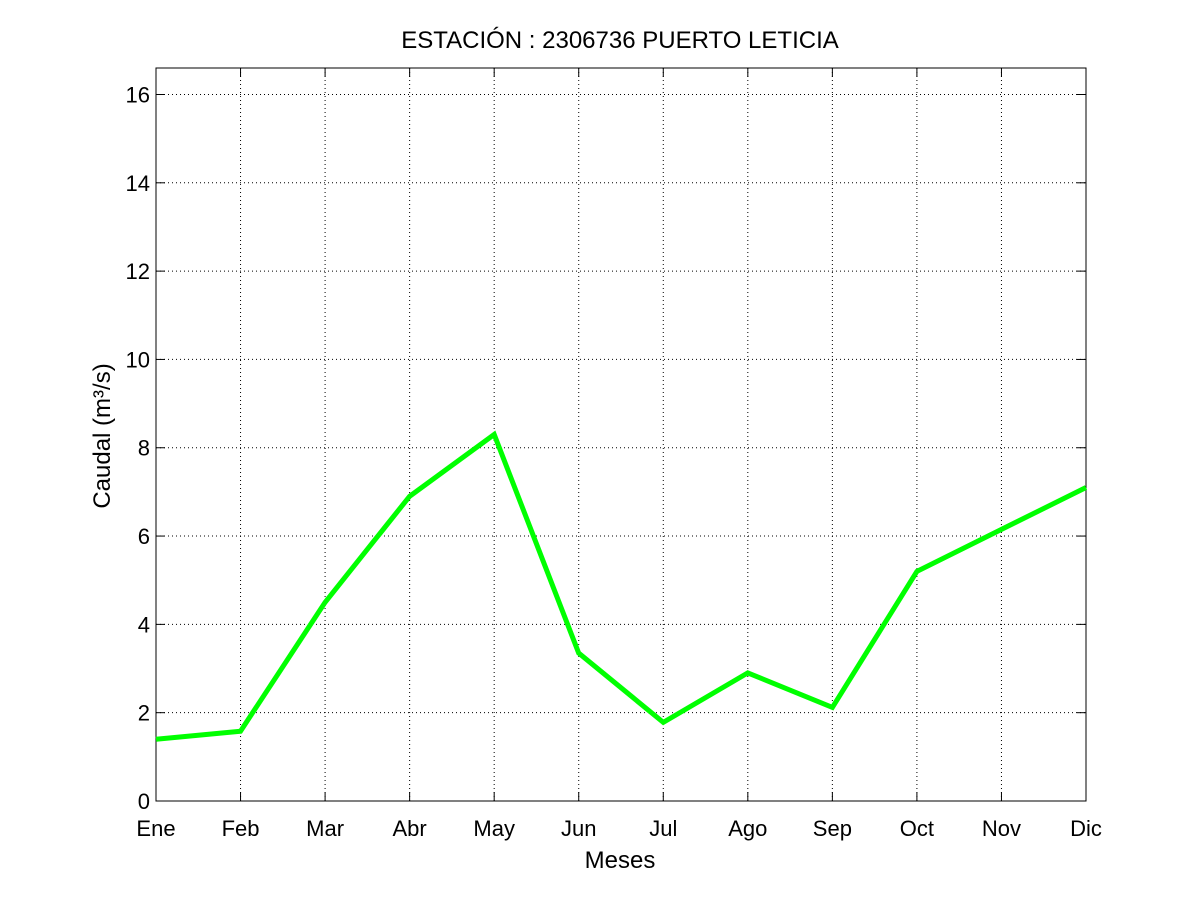 Image resolution: width=1200 pixels, height=900 pixels. What do you see at coordinates (138, 271) in the screenshot?
I see `y-tick-label: 12` at bounding box center [138, 271].